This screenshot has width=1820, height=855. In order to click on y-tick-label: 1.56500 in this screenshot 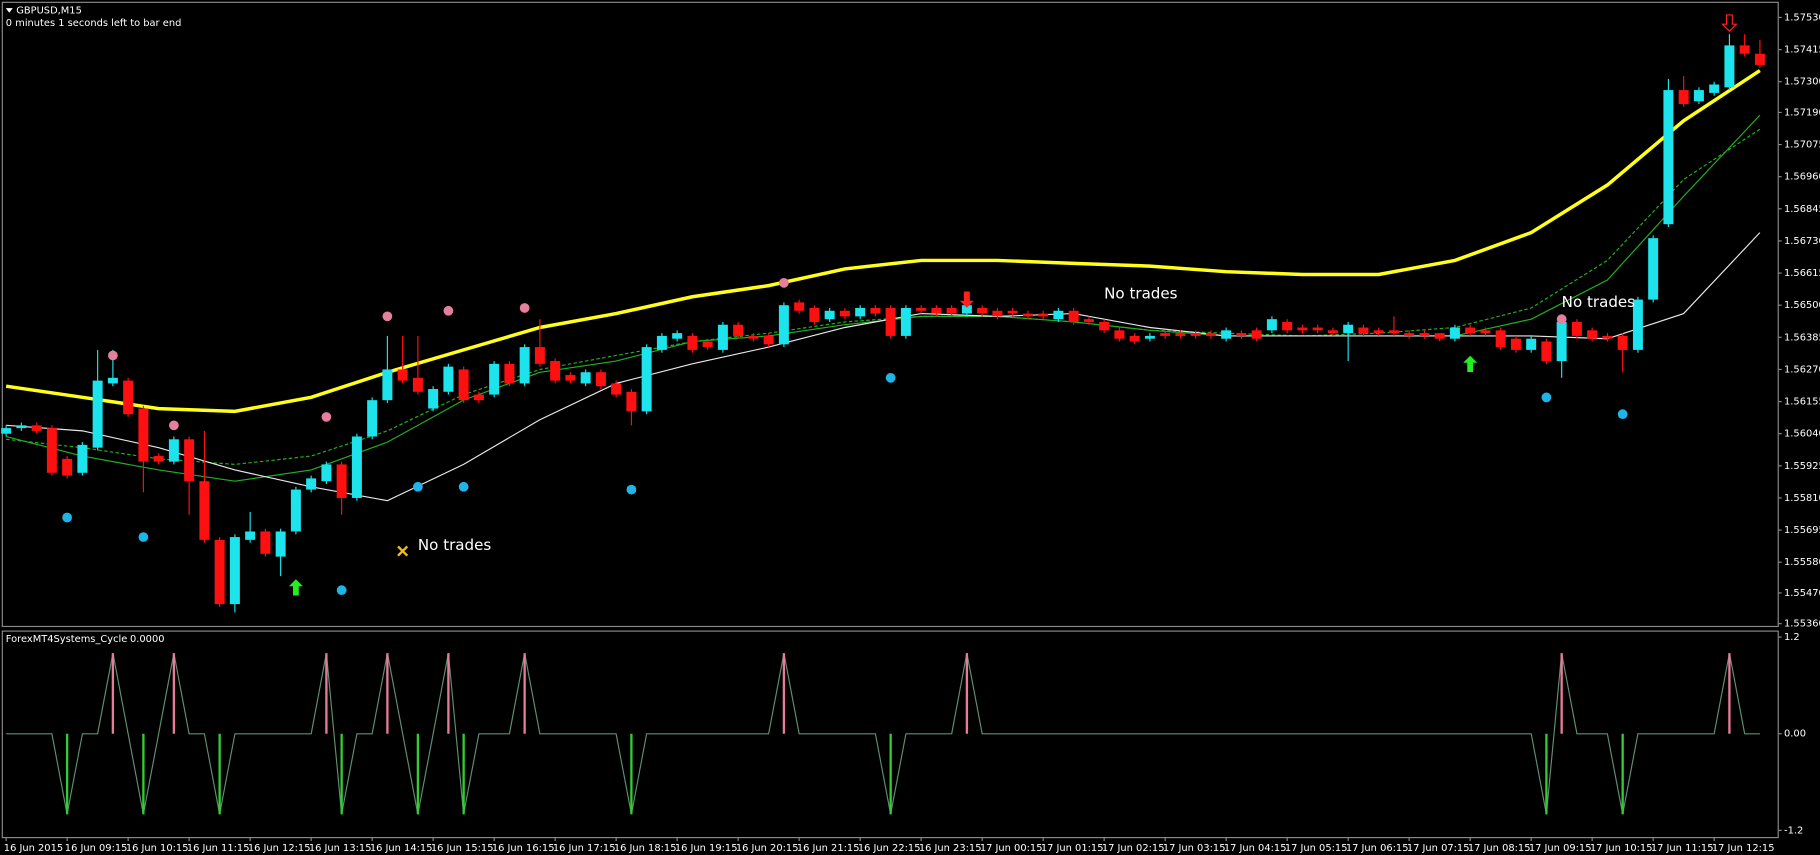, I will do `click(1802, 305)`.